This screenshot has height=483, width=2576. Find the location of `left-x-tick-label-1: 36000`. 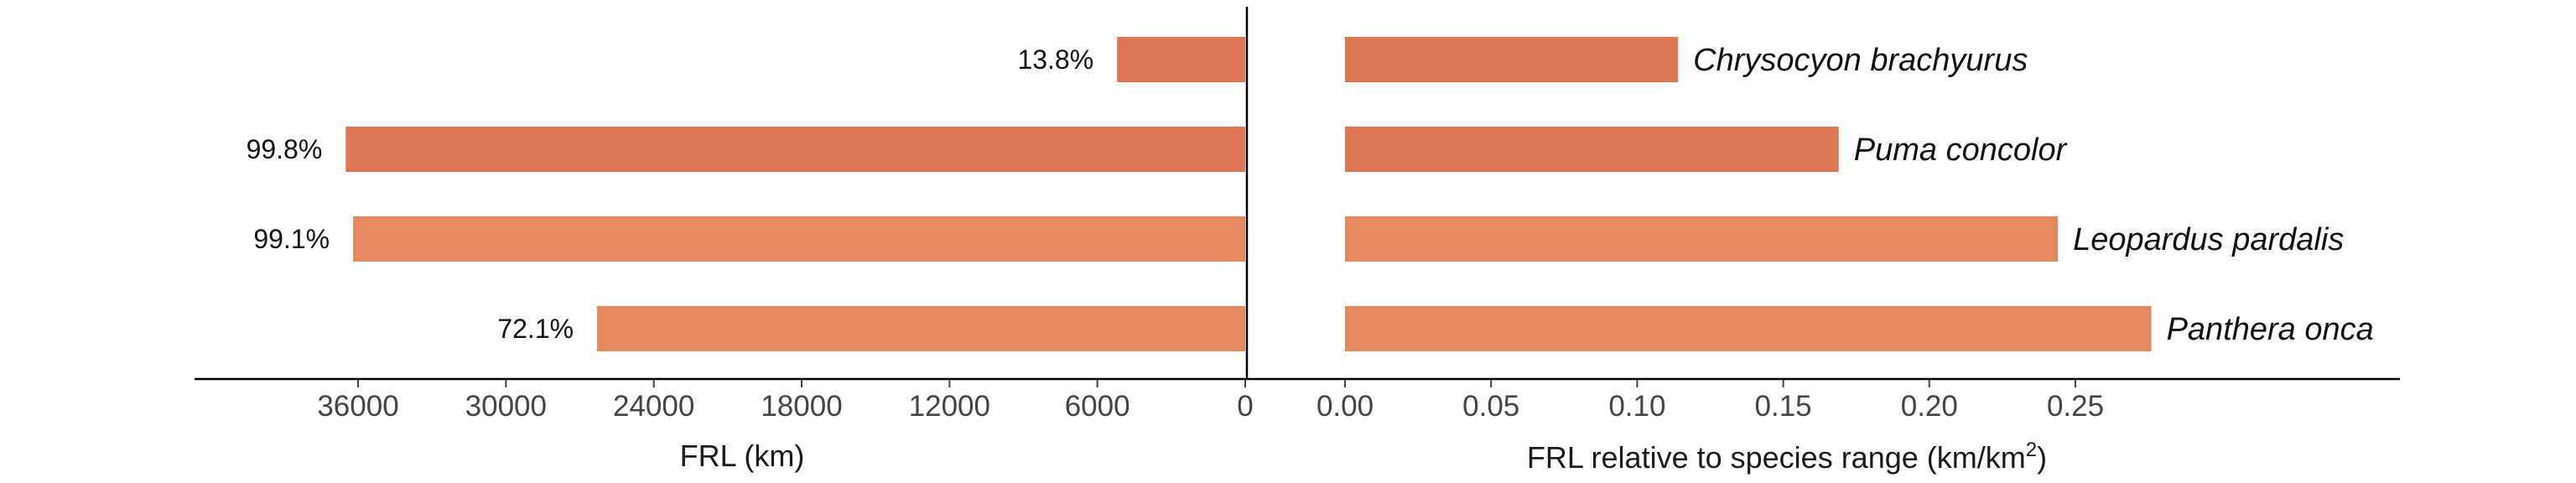

left-x-tick-label-1: 36000 is located at coordinates (357, 406).